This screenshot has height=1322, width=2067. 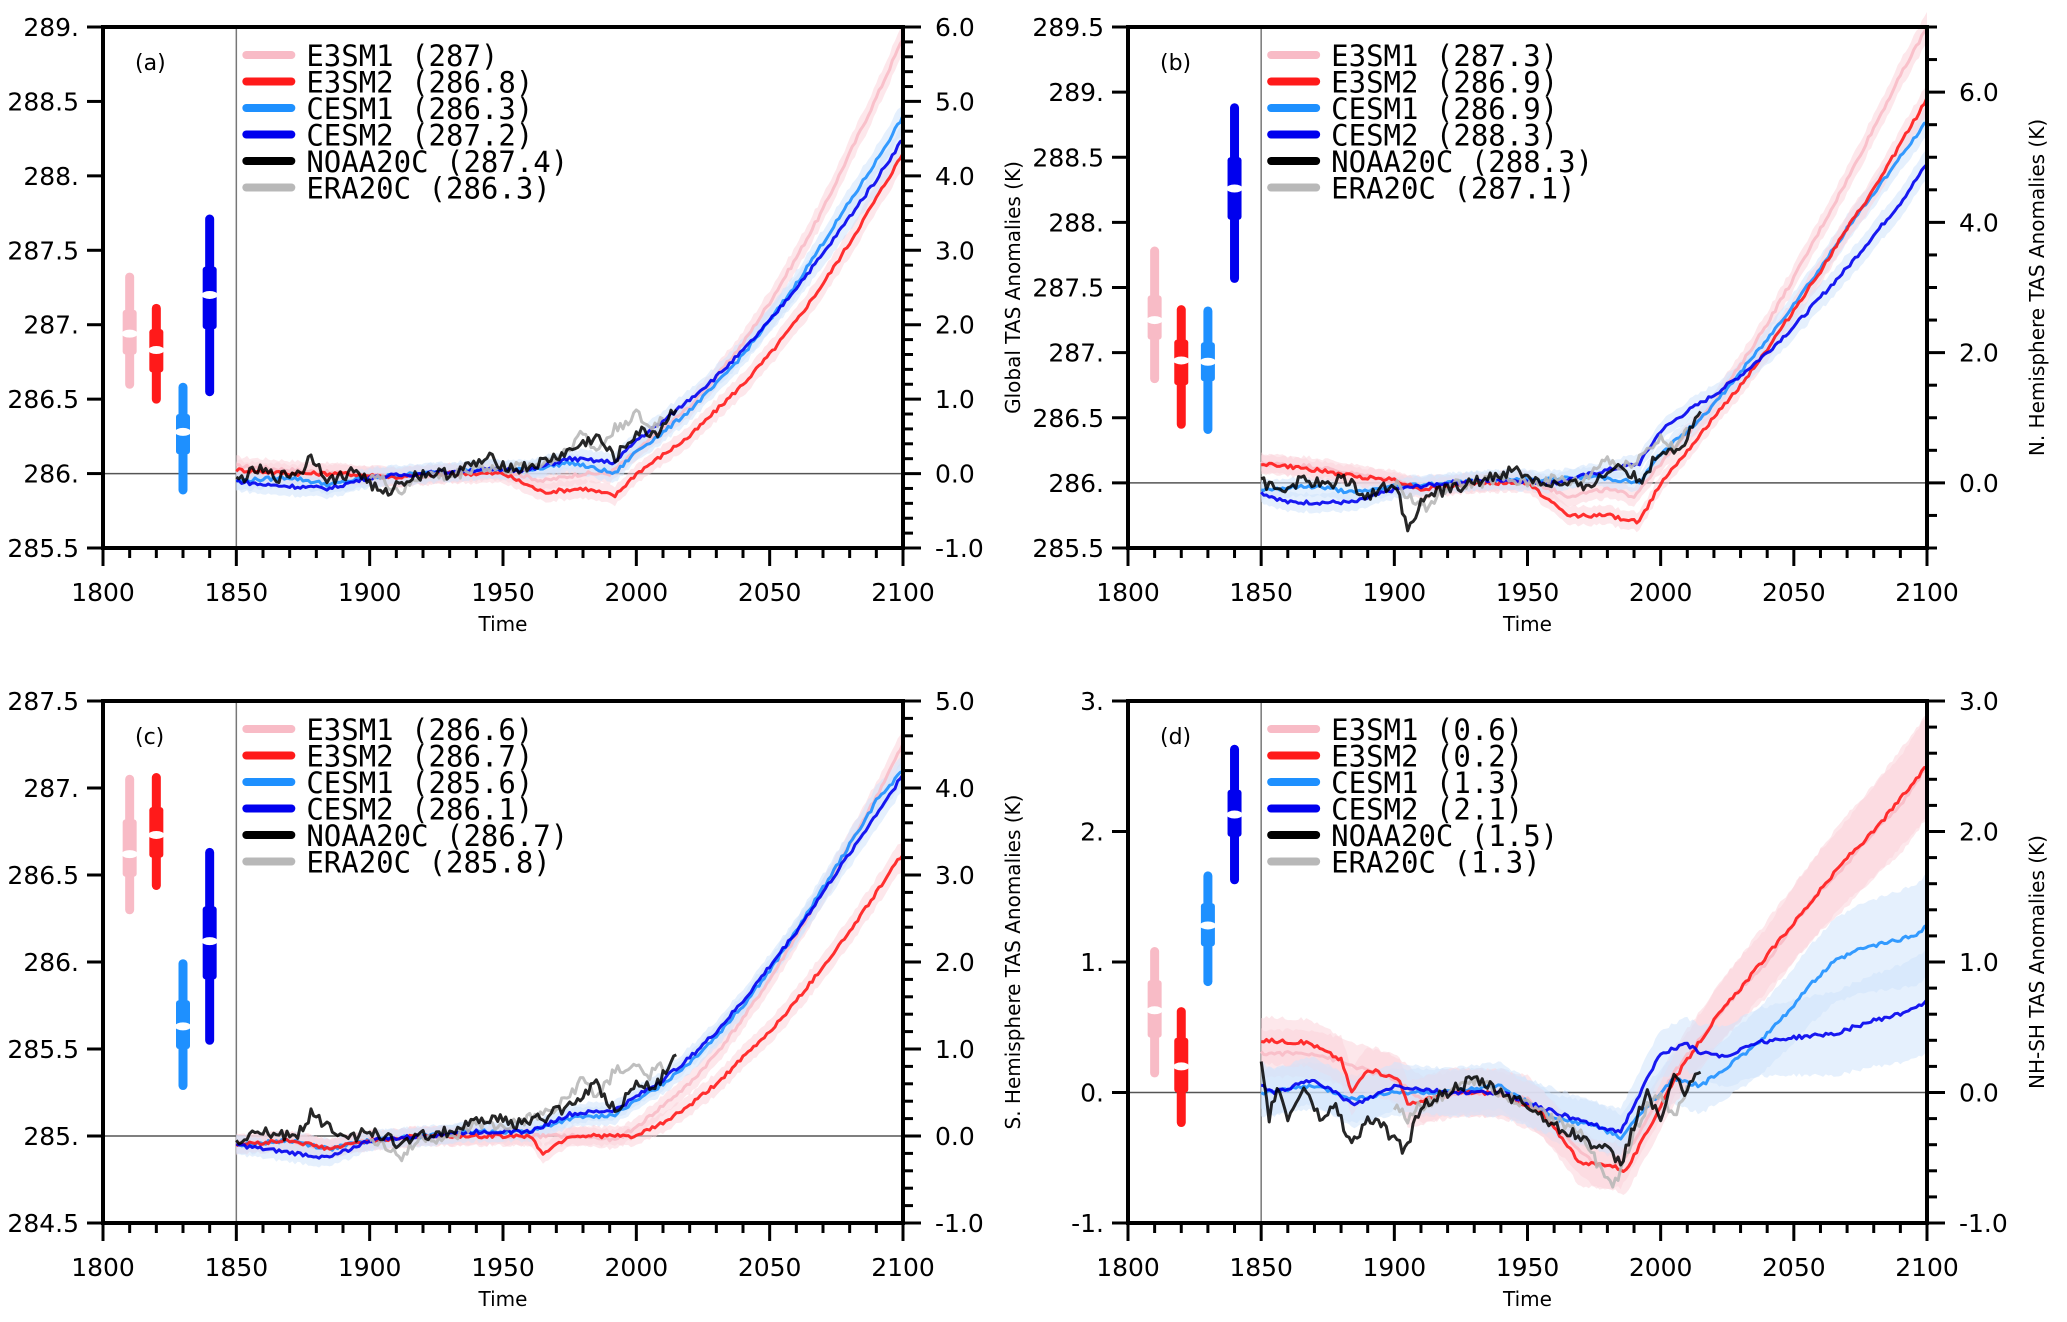 What do you see at coordinates (517, 1112) in the screenshot?
I see `series-line-era20c` at bounding box center [517, 1112].